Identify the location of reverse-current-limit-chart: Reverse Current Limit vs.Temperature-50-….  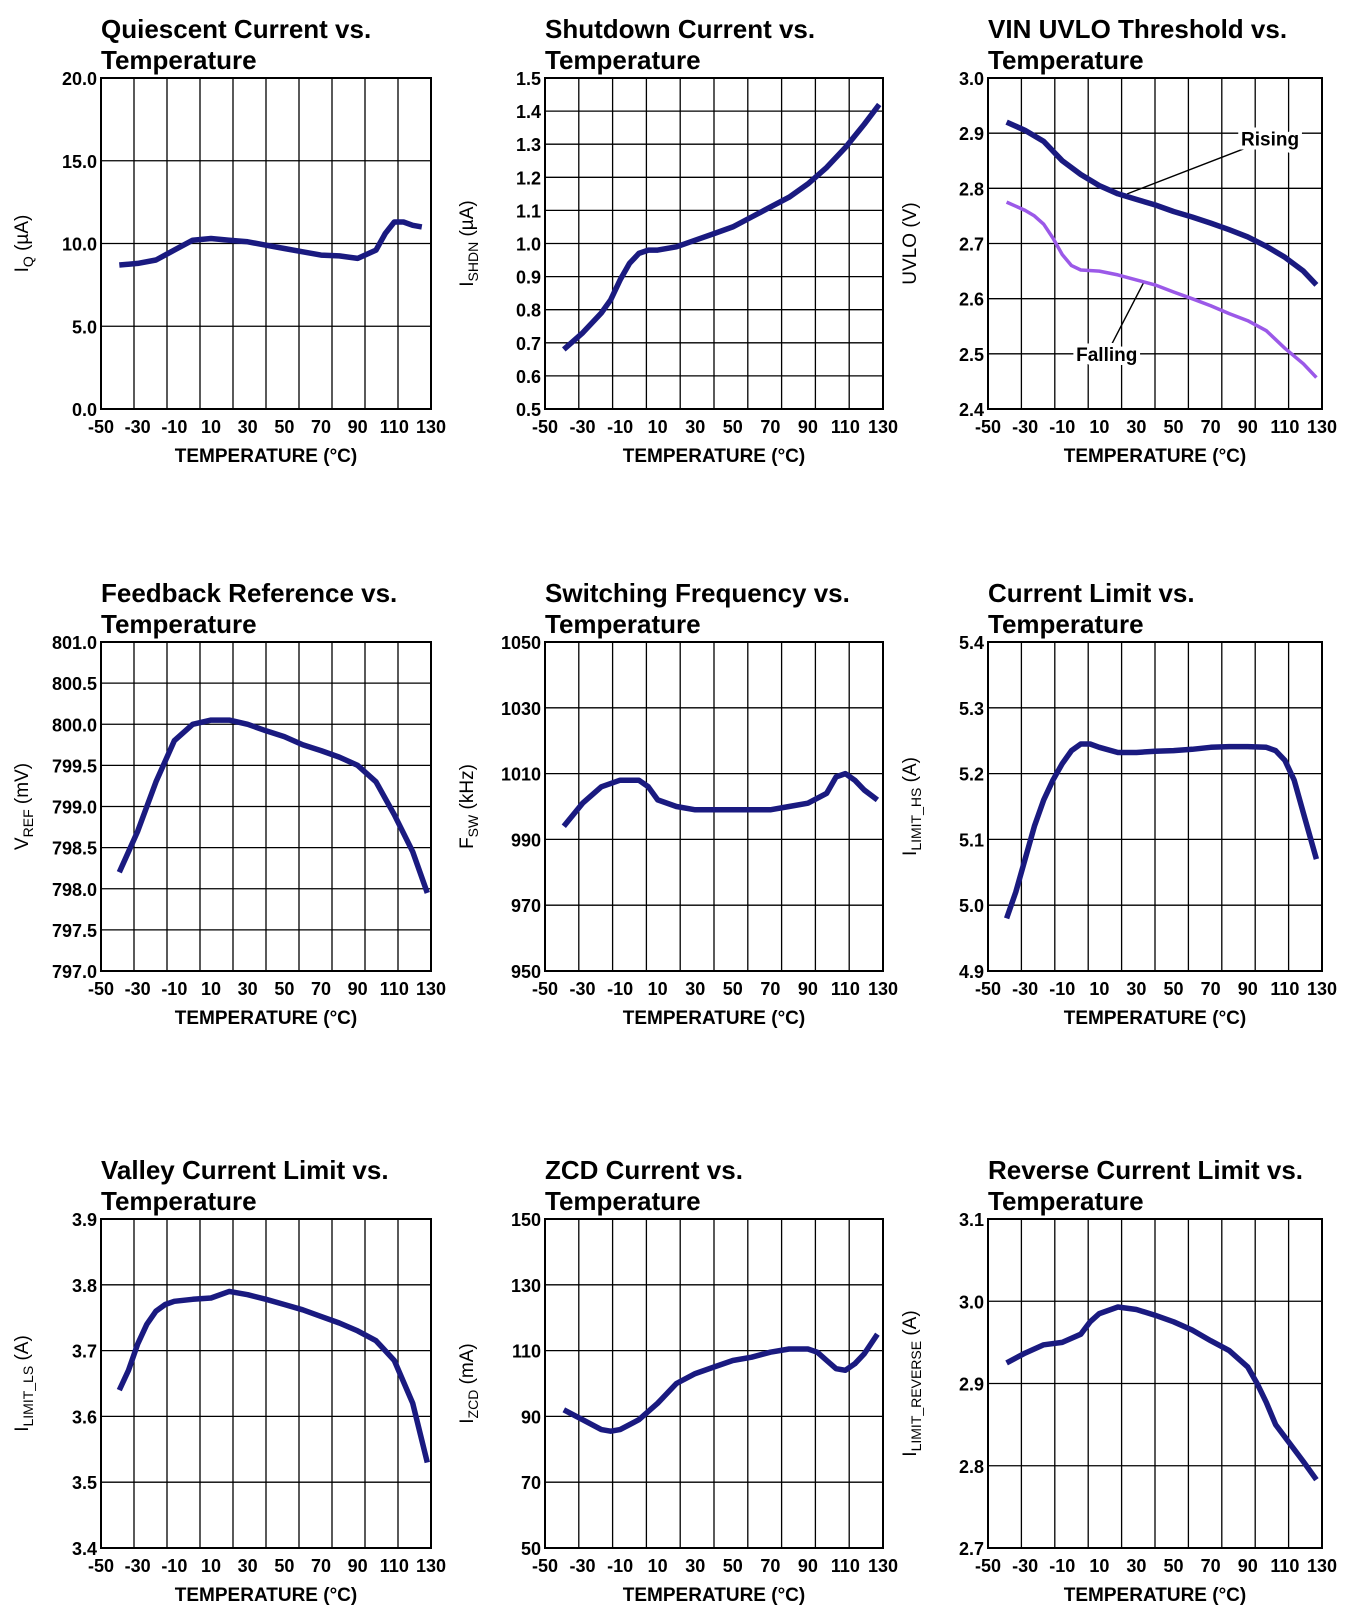
(1118, 1380).